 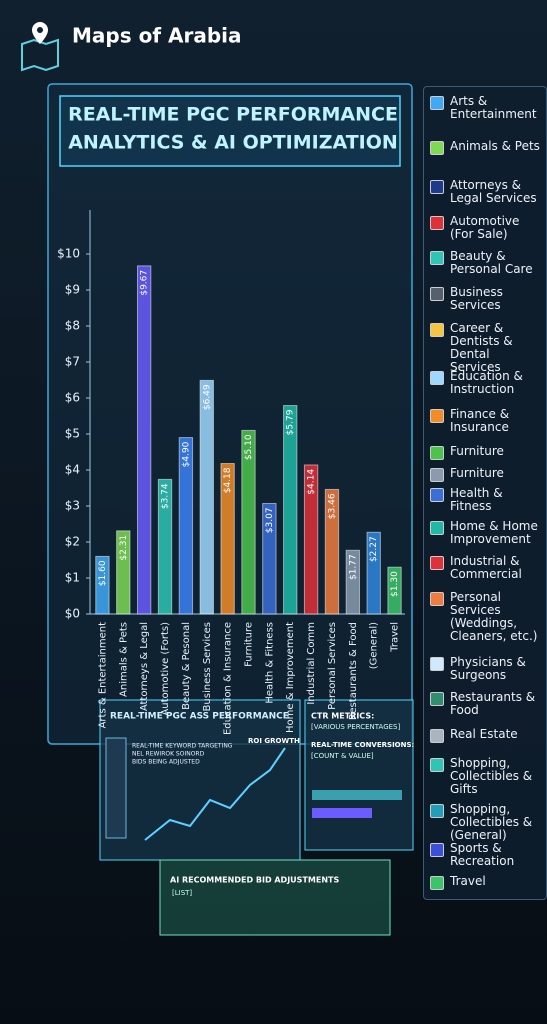 What do you see at coordinates (102, 675) in the screenshot?
I see `x-tick-label: Arts & Entertainment` at bounding box center [102, 675].